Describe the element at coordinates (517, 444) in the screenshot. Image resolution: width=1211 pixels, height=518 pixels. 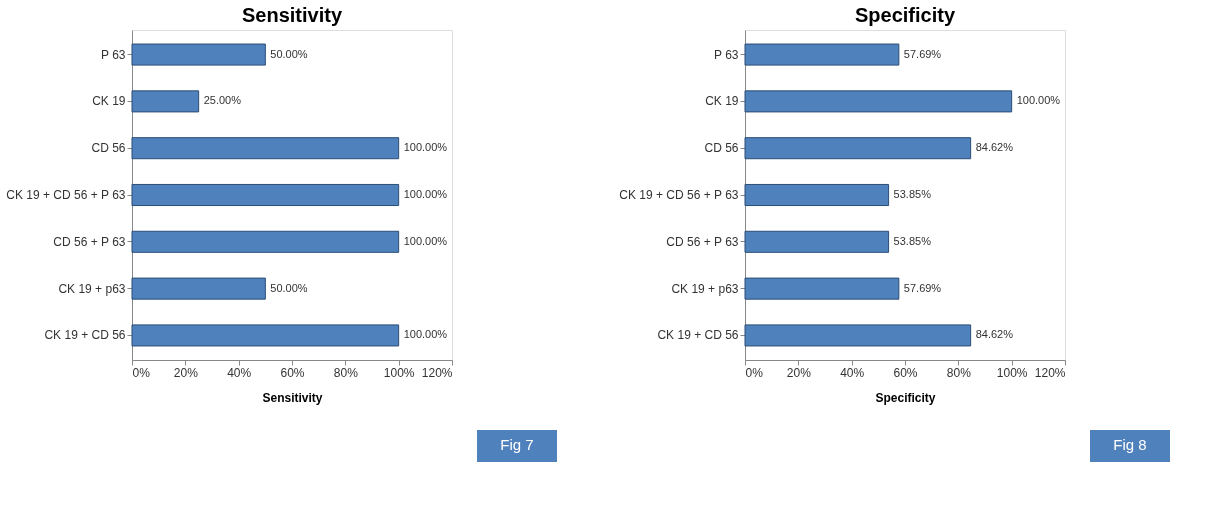
I see `caption: Fig 7` at that location.